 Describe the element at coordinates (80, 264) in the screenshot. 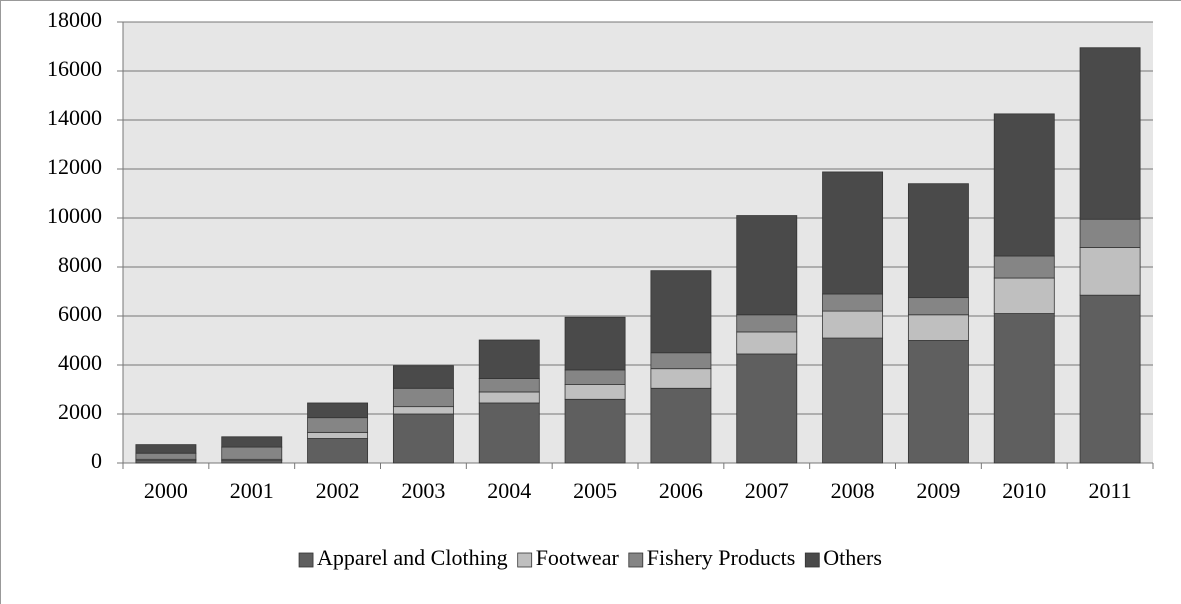

I see `y-tick-label: 8000` at that location.